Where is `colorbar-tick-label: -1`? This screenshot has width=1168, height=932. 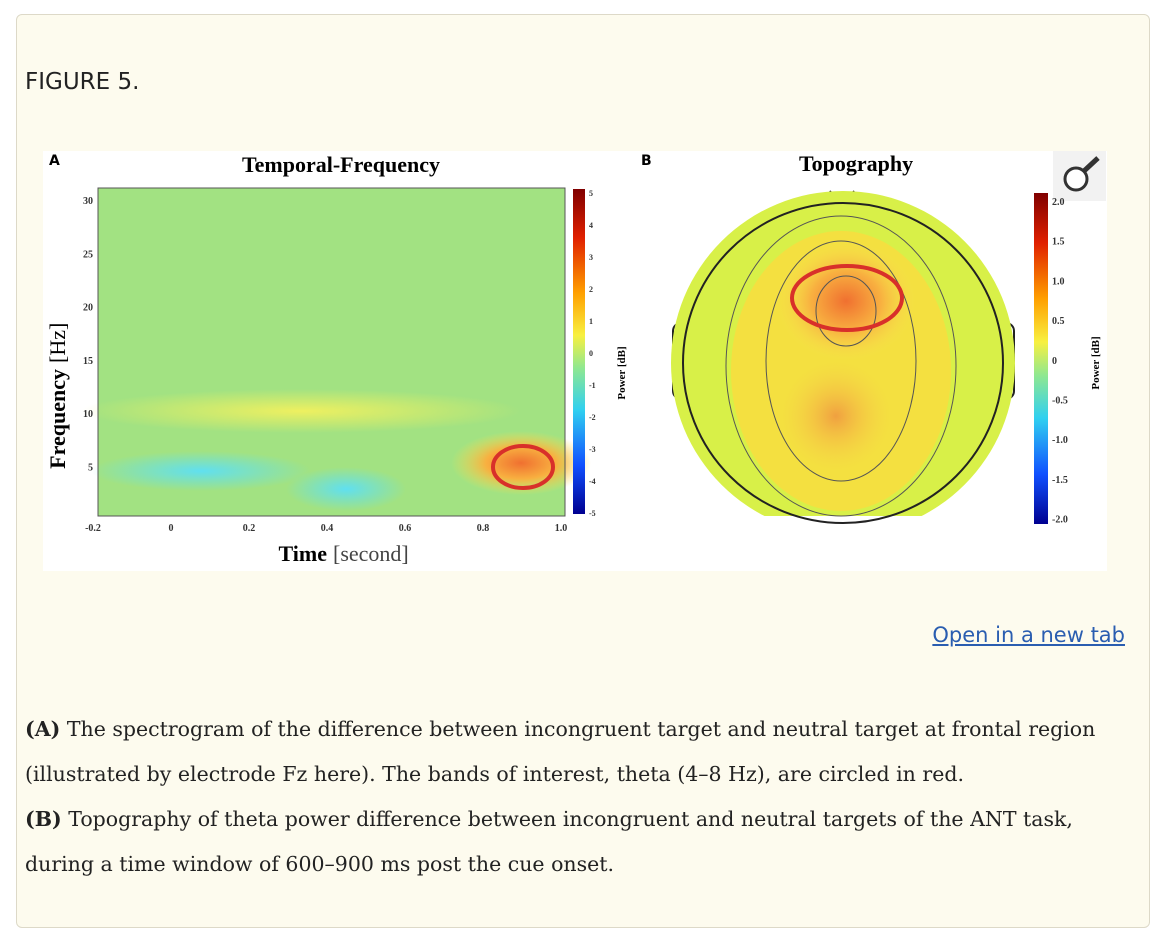
colorbar-tick-label: -1 is located at coordinates (592, 385).